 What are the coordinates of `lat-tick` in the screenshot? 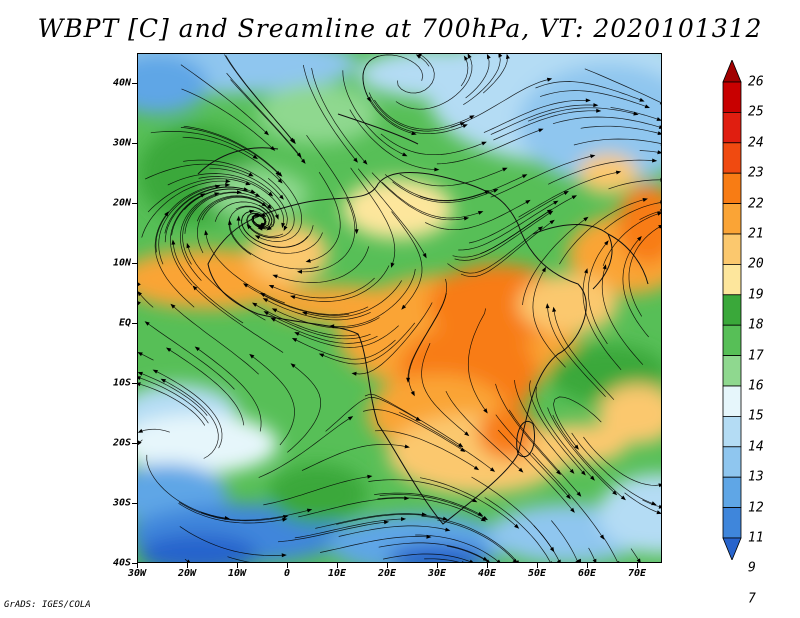 It's located at (134, 323).